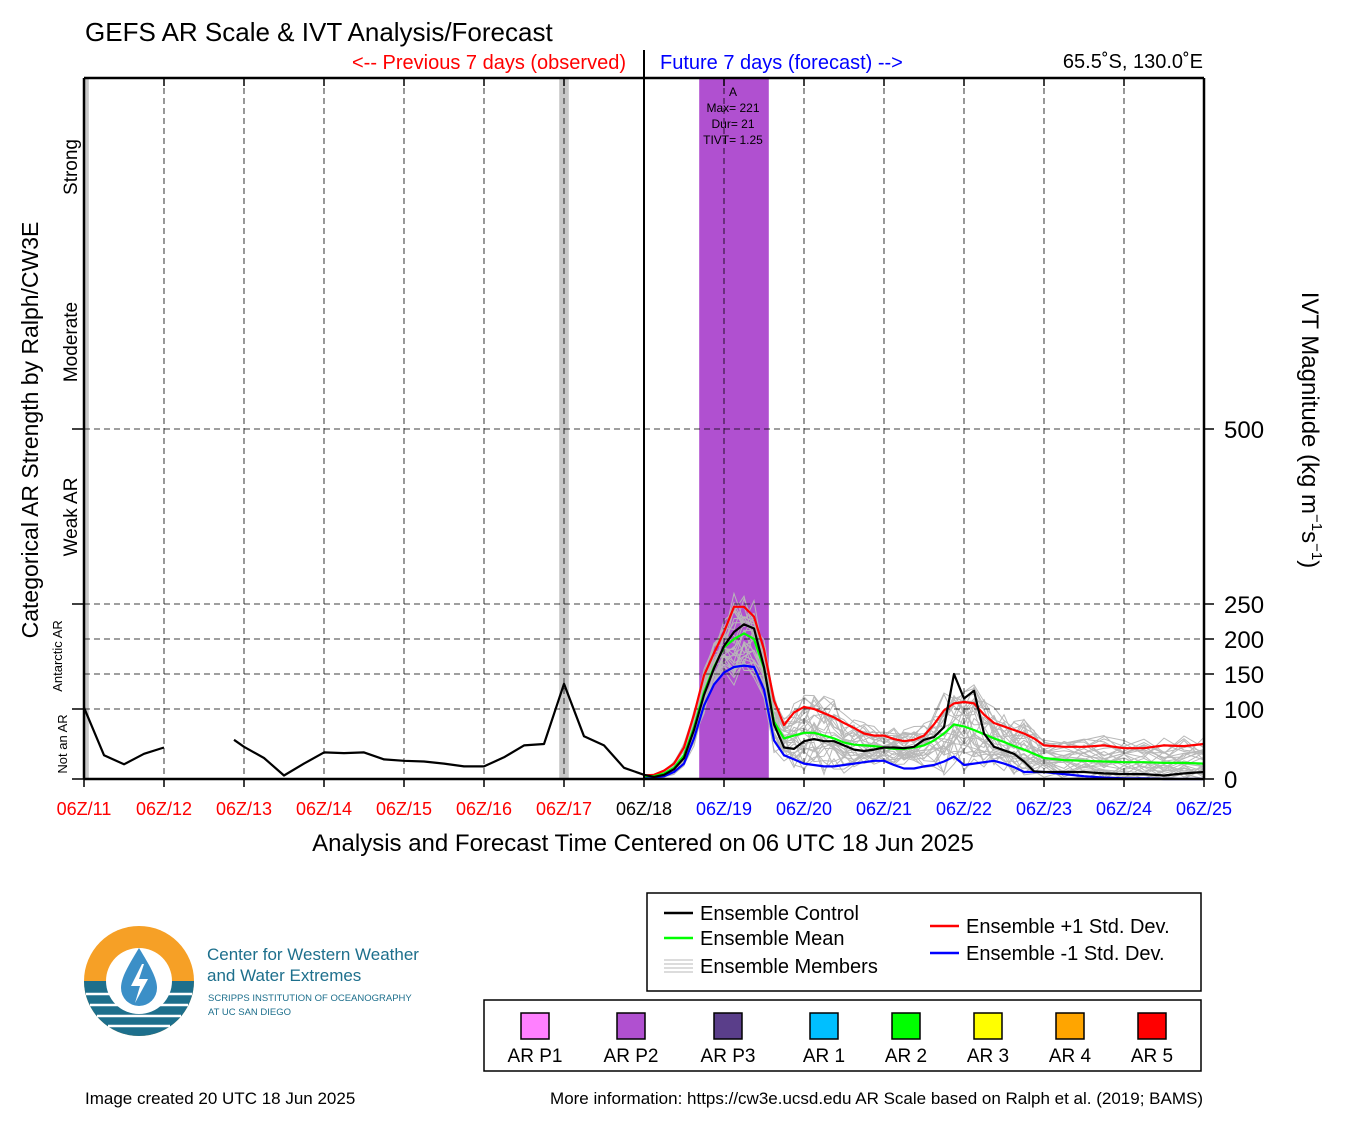 Image resolution: width=1348 pixels, height=1128 pixels. Describe the element at coordinates (732, 124) in the screenshot. I see `ar-event-duration: Dur= 21` at that location.